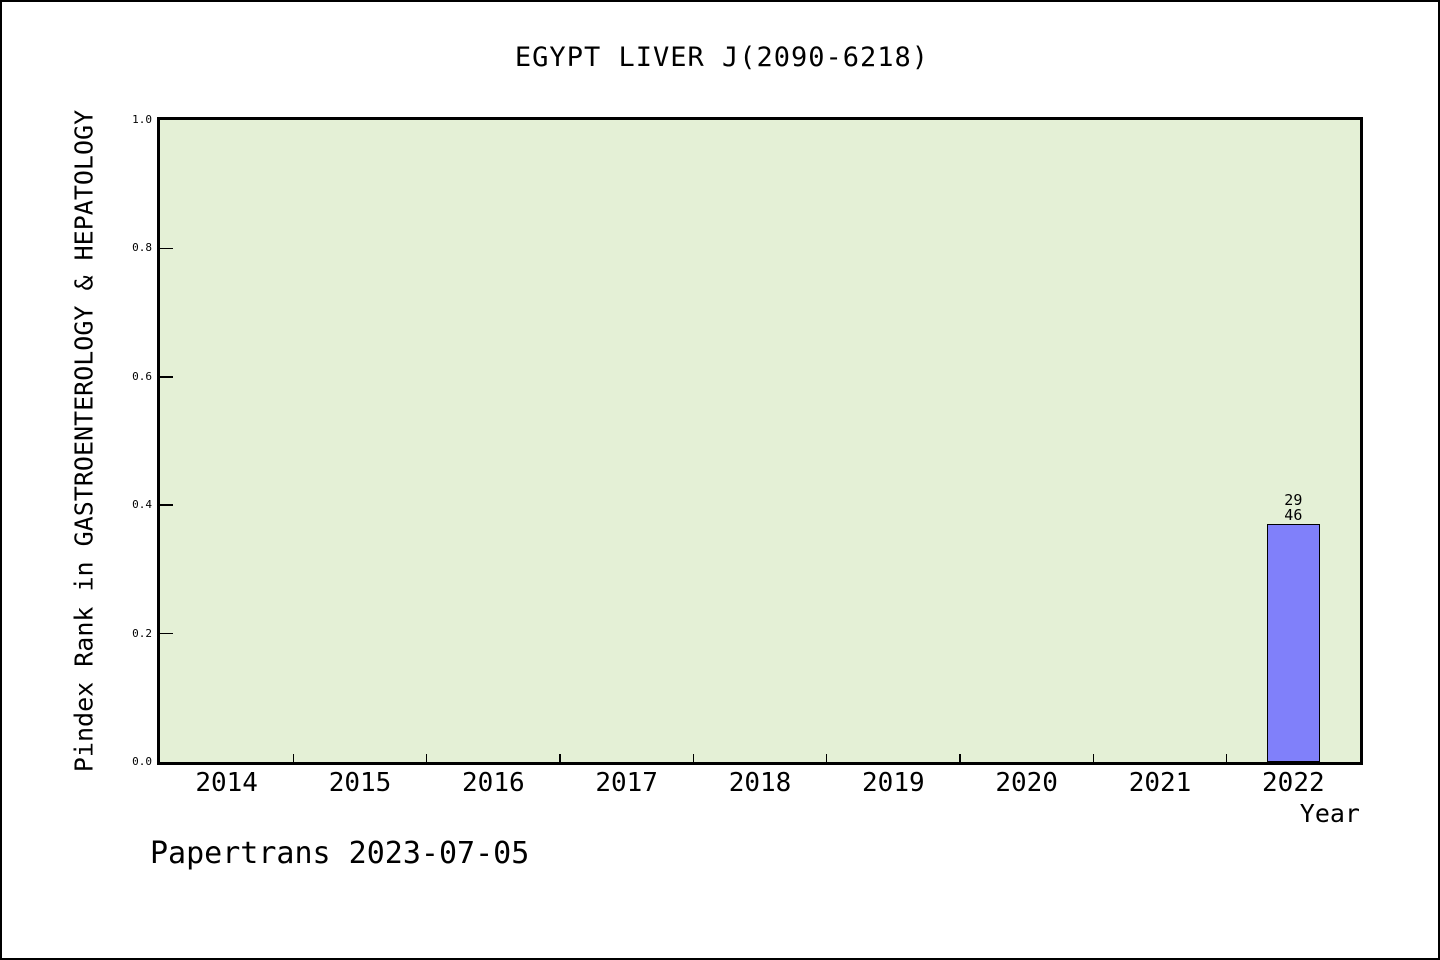  What do you see at coordinates (340, 853) in the screenshot?
I see `footer-text: Papertrans 2023-07-05` at bounding box center [340, 853].